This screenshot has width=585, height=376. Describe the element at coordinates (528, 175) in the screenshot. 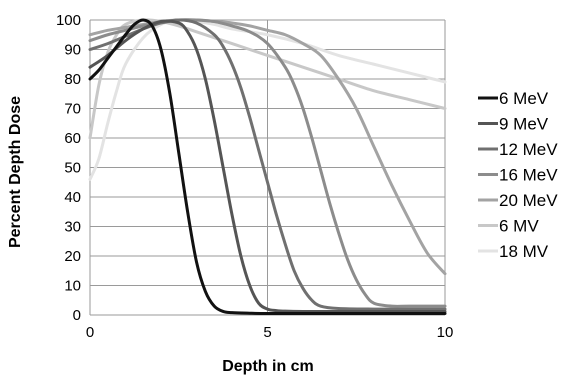

I see `legend-label-16-mev: 16 MeV` at that location.